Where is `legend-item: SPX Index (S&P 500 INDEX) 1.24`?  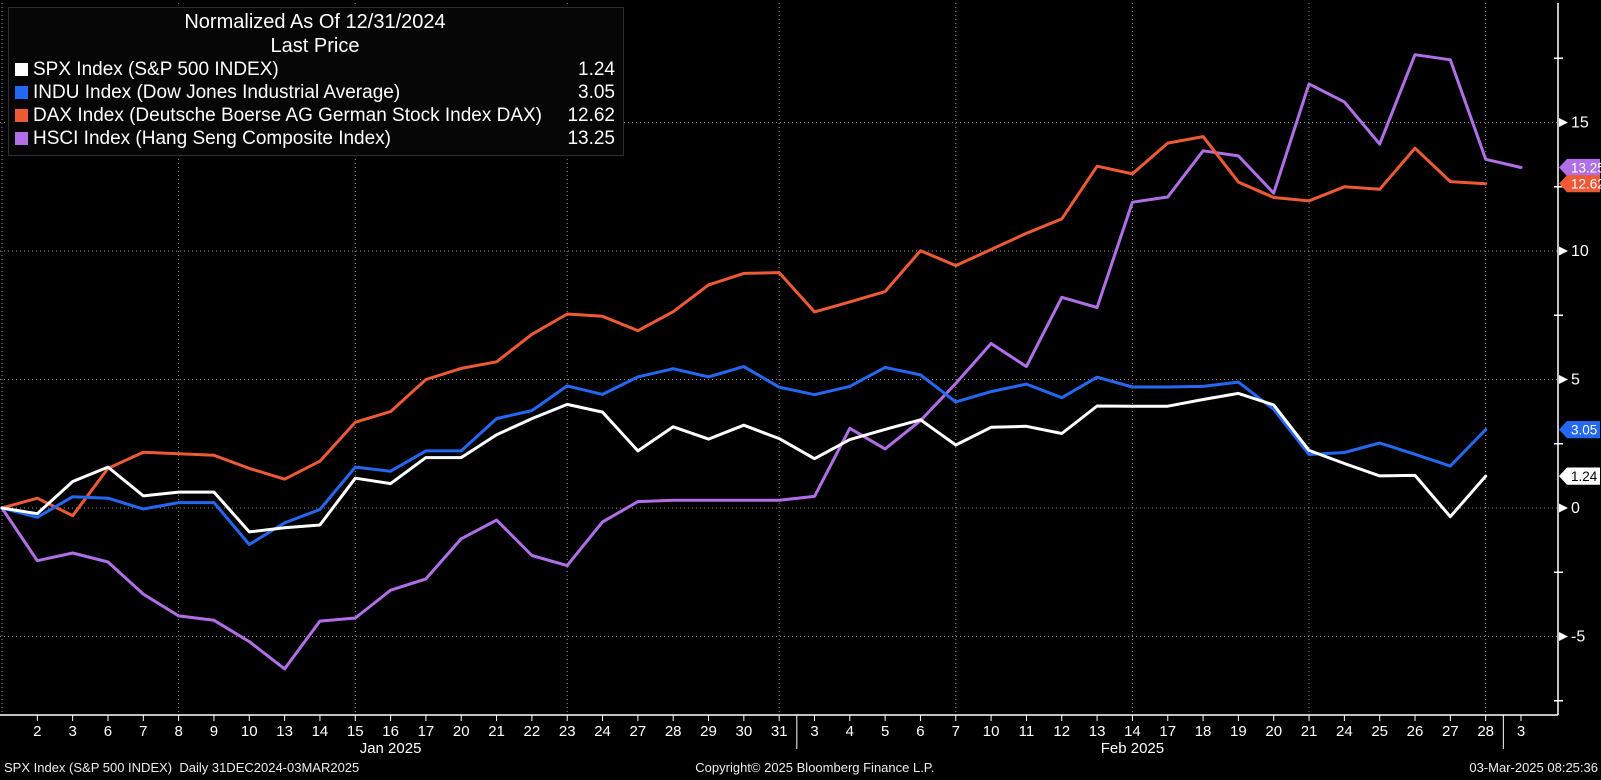 legend-item: SPX Index (S&P 500 INDEX) 1.24 is located at coordinates (315, 69).